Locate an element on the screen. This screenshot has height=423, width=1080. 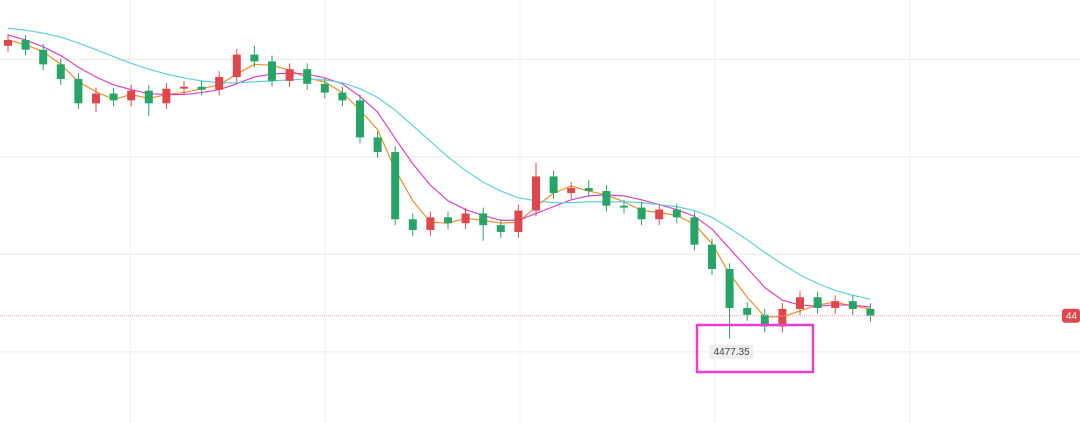
price-label-bg is located at coordinates (1071, 315).